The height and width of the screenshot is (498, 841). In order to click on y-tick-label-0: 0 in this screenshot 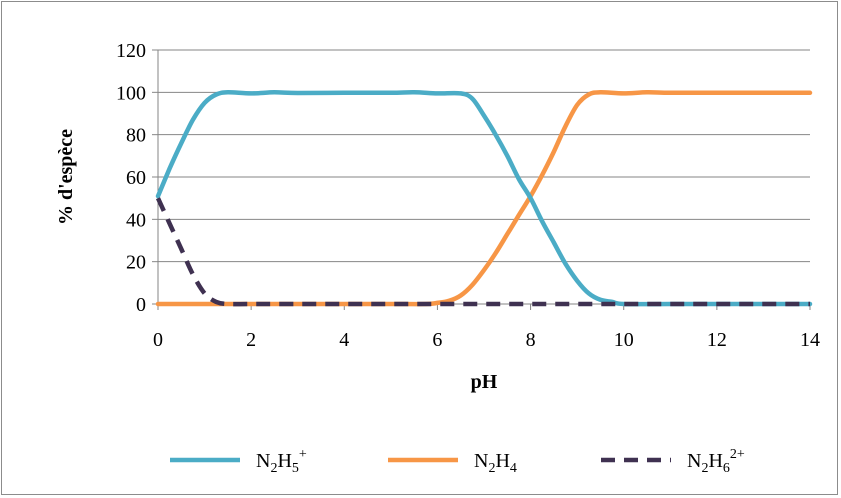, I will do `click(141, 305)`.